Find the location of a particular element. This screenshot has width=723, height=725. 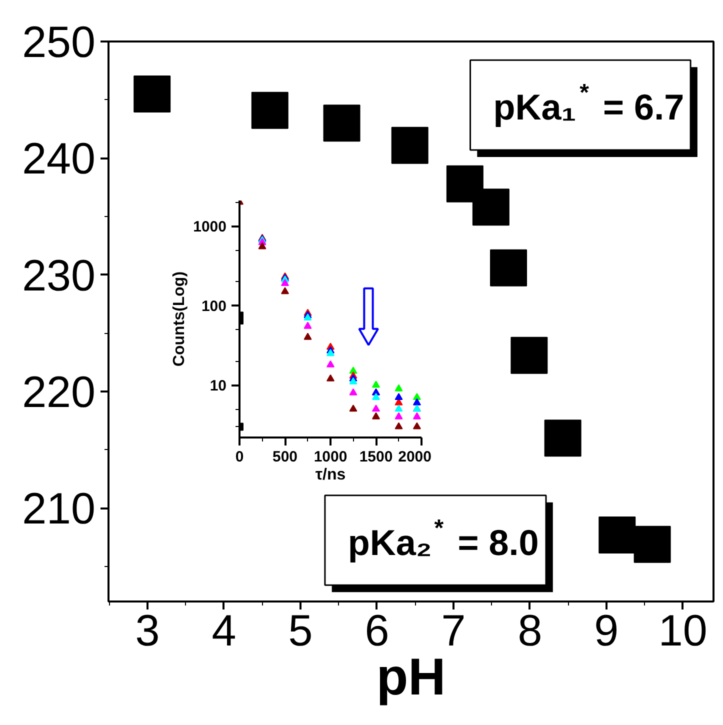

annotation: pKa₁* = 6.7 is located at coordinates (588, 104).